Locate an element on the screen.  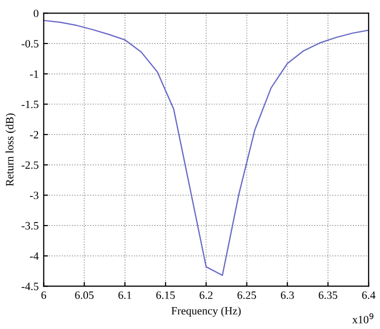
x-tick-label: 6.2 is located at coordinates (206, 295).